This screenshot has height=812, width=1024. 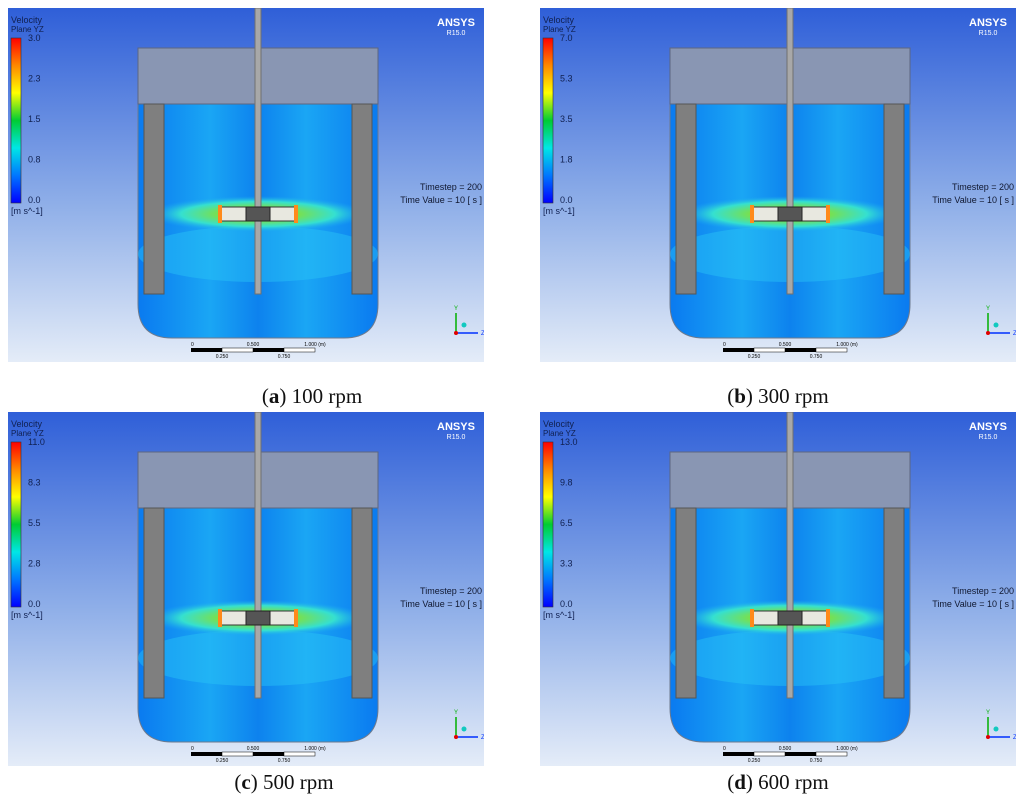 I want to click on legend-tick-label: 7.0, so click(x=566, y=38).